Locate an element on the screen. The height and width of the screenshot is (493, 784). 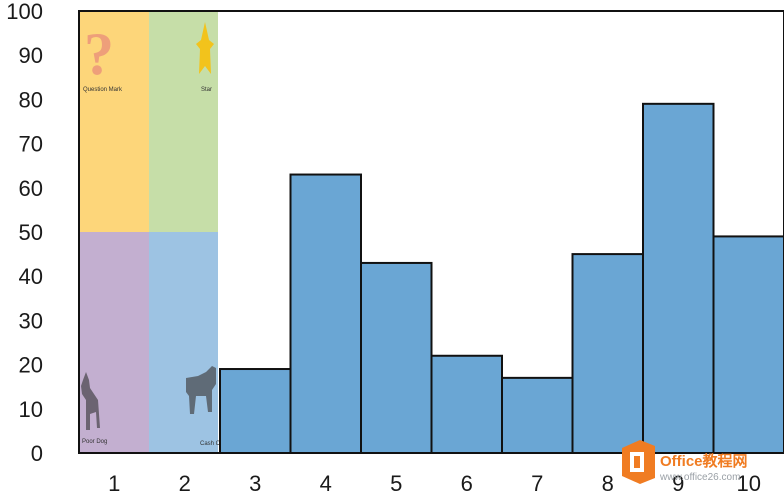
watermark: Office教程网 www.office26.com is located at coordinates (685, 462).